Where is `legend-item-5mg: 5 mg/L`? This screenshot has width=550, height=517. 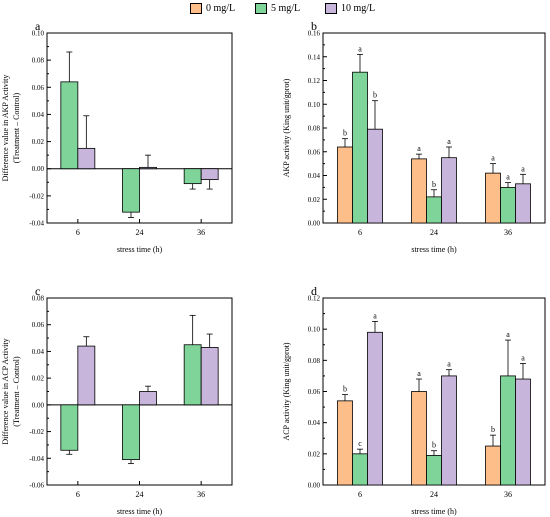
legend-item-5mg: 5 mg/L is located at coordinates (277, 10).